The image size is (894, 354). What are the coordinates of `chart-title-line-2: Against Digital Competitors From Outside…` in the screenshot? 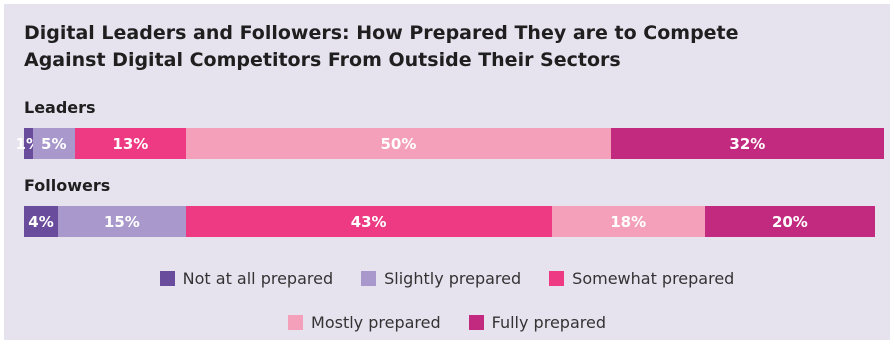 It's located at (322, 60).